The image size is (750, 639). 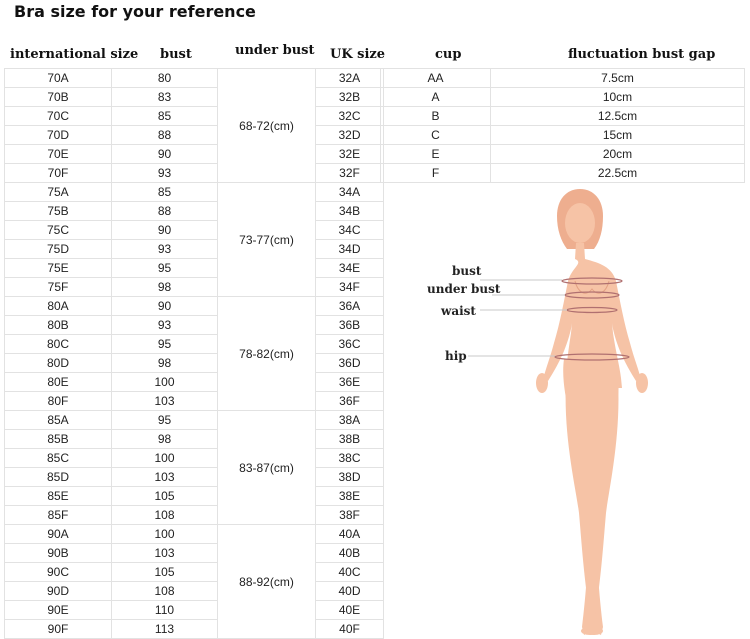 I want to click on international-size-cell: 70B, so click(x=58, y=97).